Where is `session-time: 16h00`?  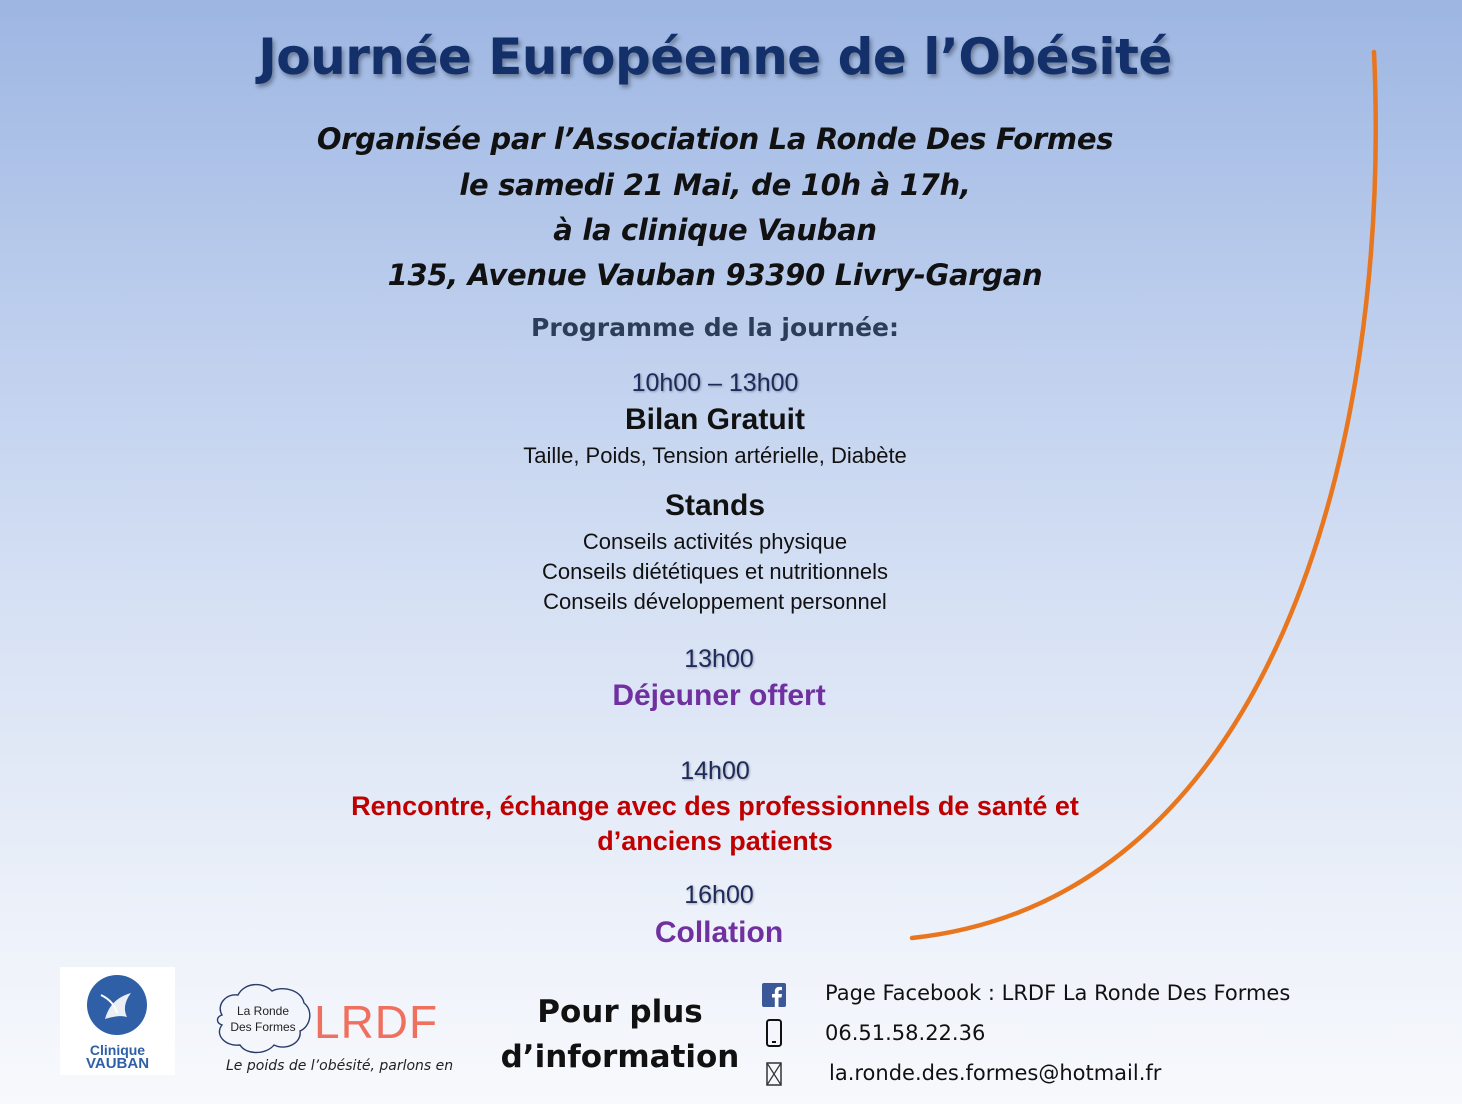 session-time: 16h00 is located at coordinates (719, 895).